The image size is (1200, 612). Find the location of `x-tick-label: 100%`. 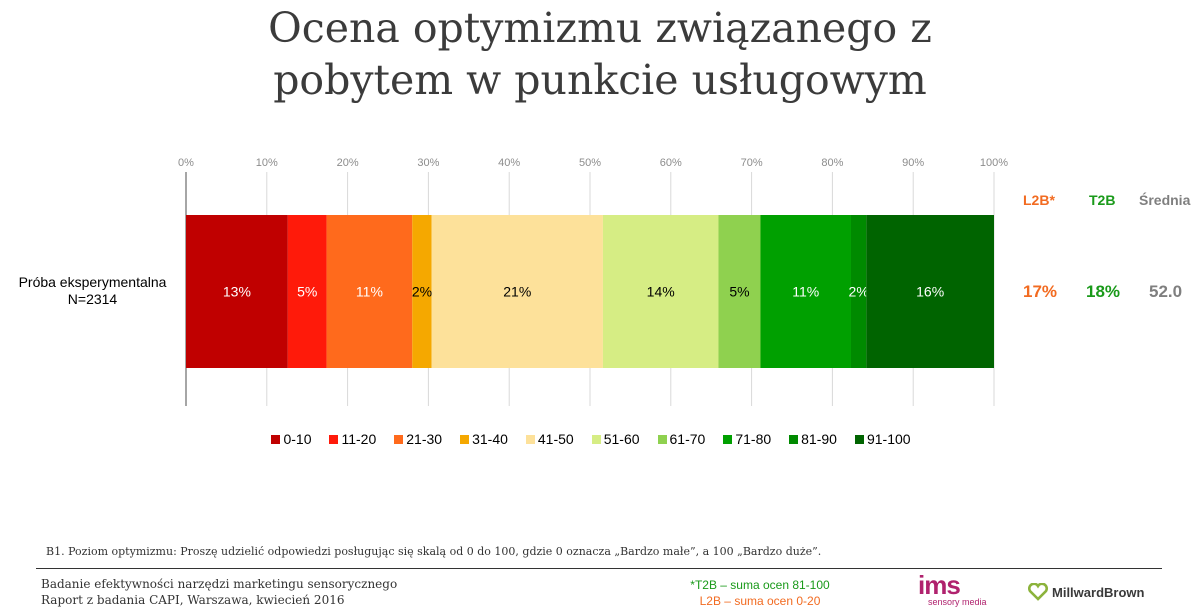

x-tick-label: 100% is located at coordinates (994, 163).